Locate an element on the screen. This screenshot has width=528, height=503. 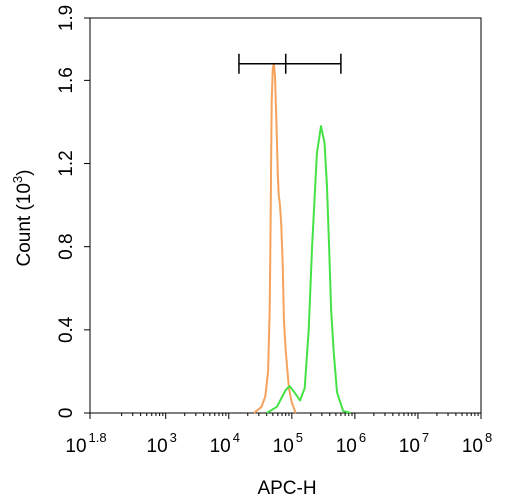
y-tick-label: 1.2 is located at coordinates (66, 163).